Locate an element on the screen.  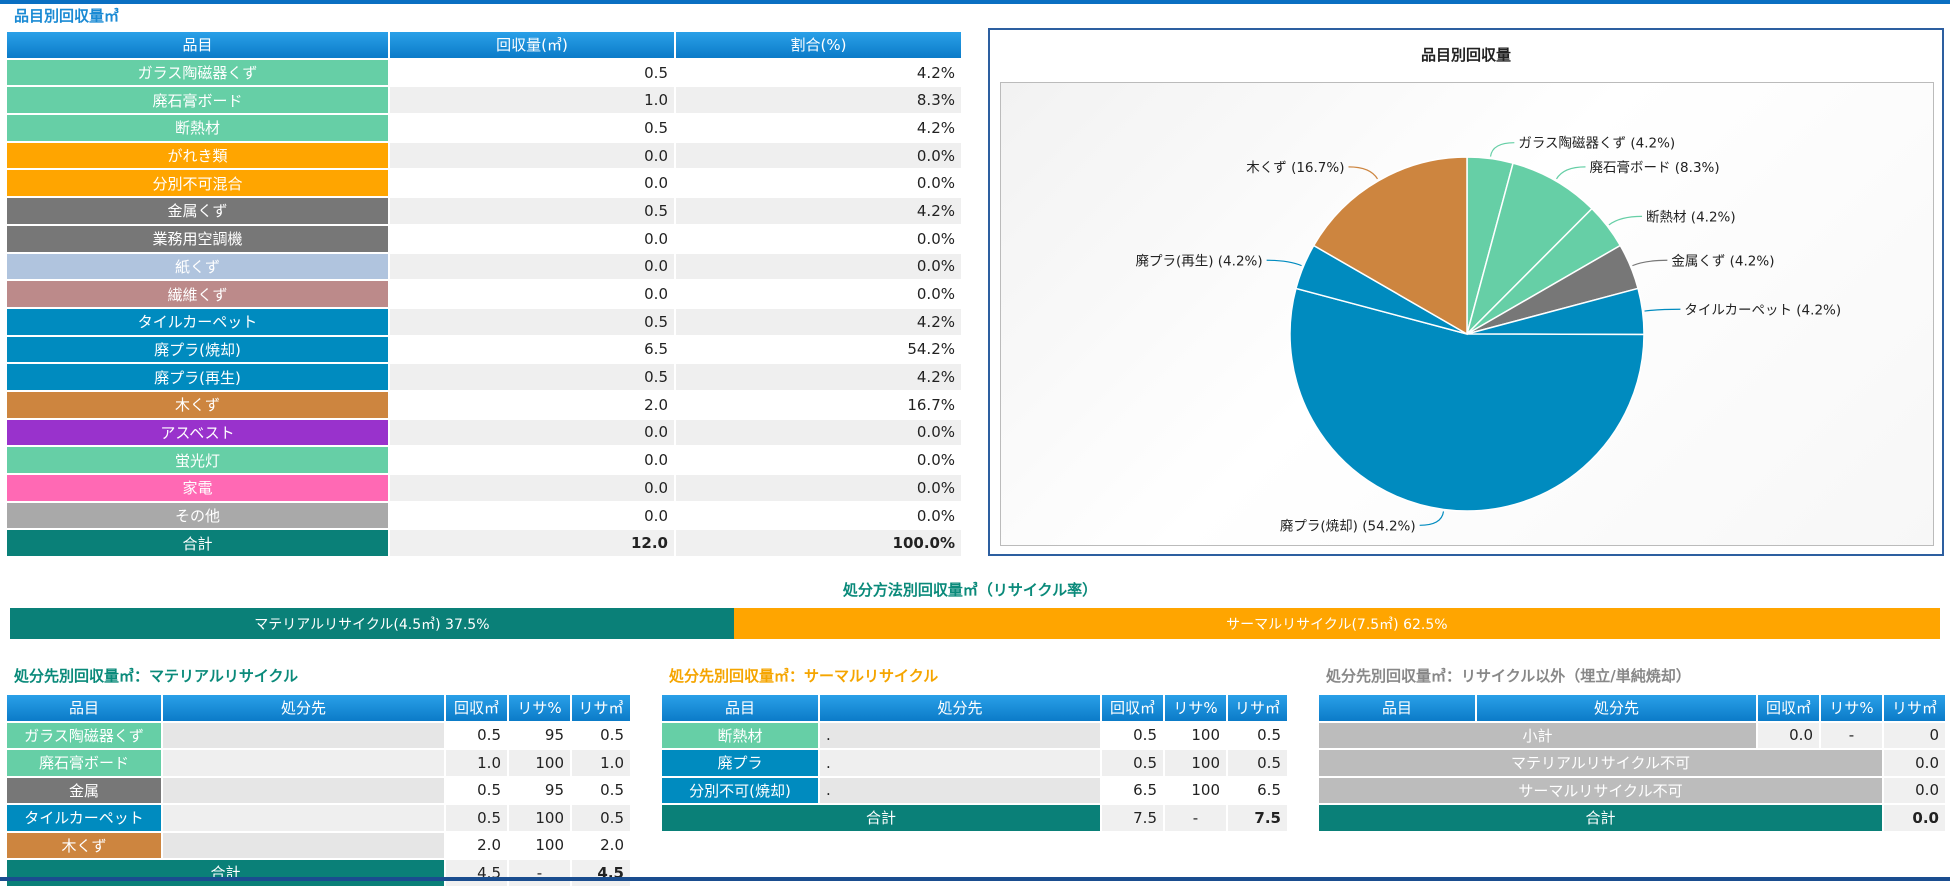
material-row: 廃石膏ボード 1.0 100 1.0 is located at coordinates (318, 763).